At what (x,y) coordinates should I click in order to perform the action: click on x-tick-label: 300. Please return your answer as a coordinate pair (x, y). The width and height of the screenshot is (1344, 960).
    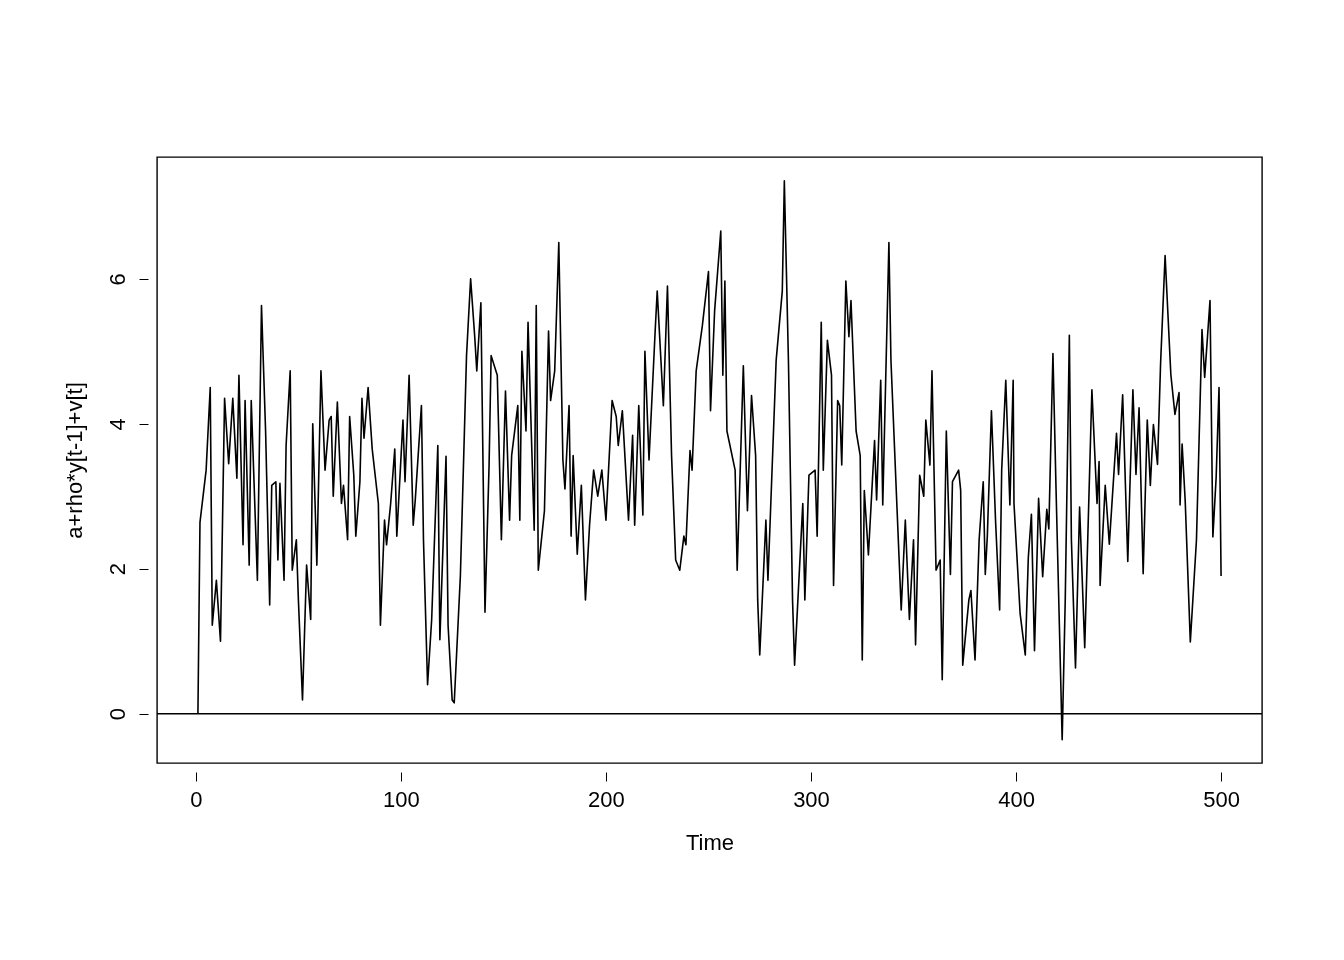
    Looking at the image, I should click on (811, 799).